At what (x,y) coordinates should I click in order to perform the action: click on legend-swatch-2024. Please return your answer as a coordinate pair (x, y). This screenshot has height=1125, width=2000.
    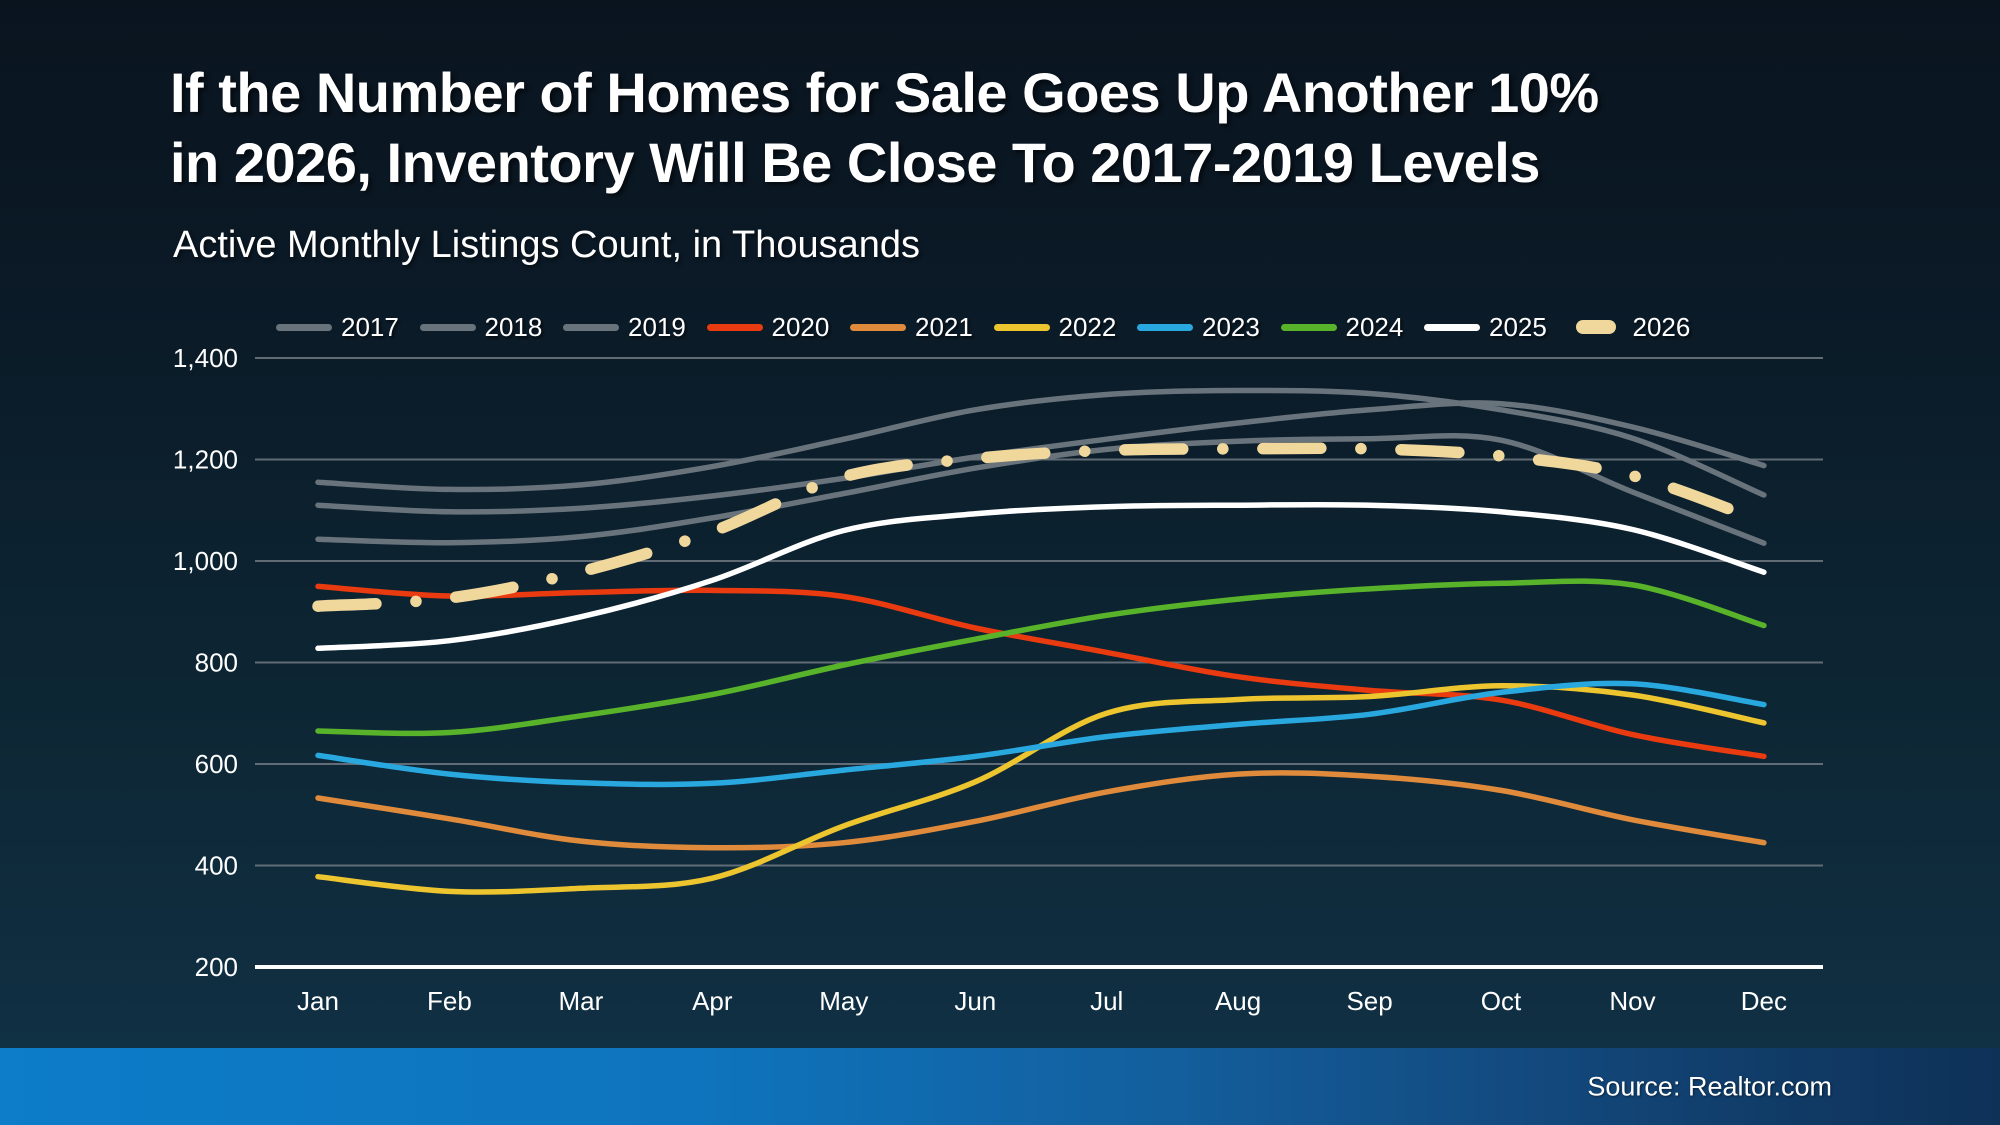
    Looking at the image, I should click on (1308, 327).